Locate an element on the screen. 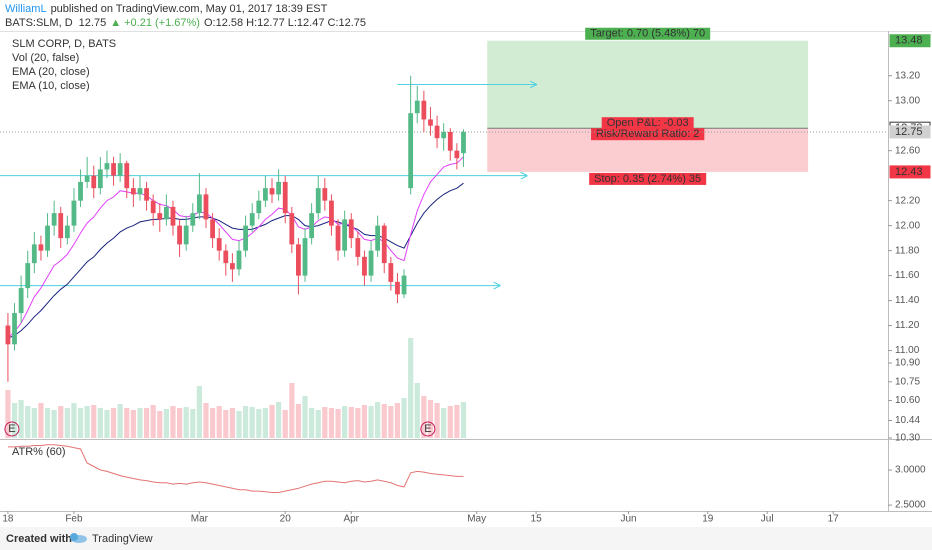  rr-label: Risk/Reward Ratio: 2 is located at coordinates (647, 134).